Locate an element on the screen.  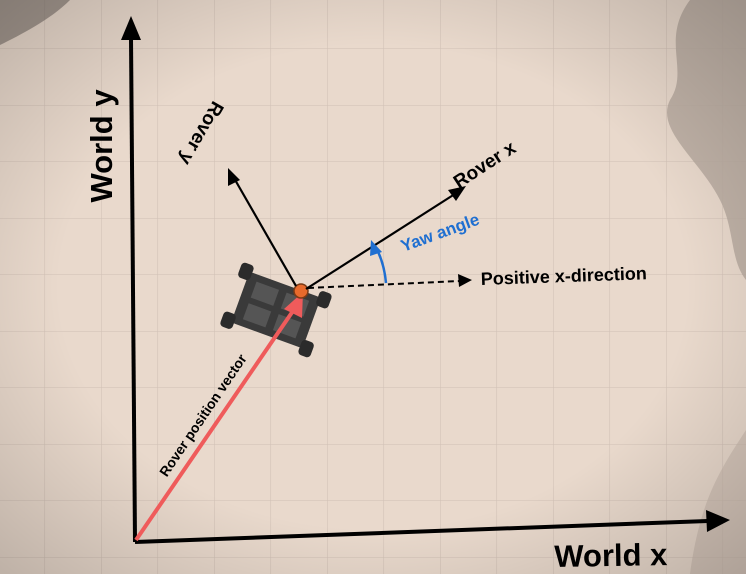
rover-y-arrowhead is located at coordinates (234, 177).